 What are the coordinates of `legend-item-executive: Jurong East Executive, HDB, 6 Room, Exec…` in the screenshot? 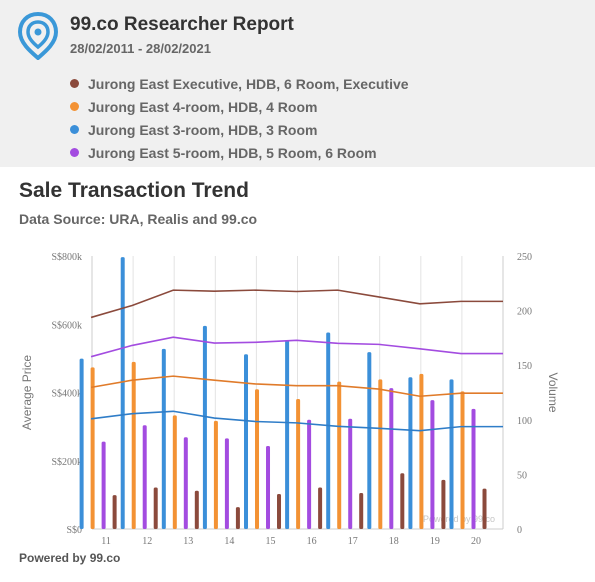 It's located at (239, 83).